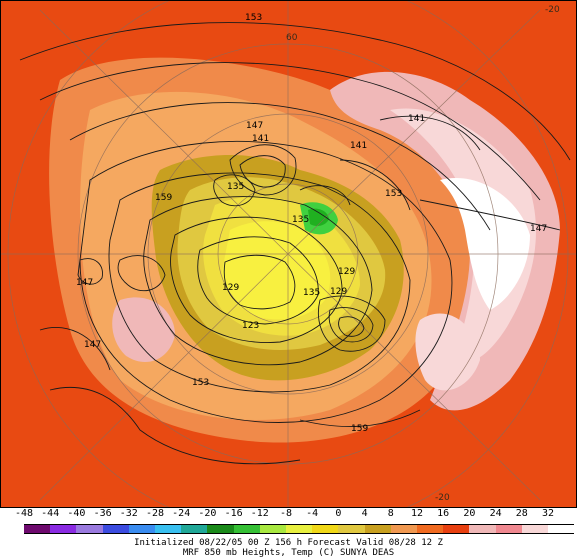 This screenshot has width=577, height=558. I want to click on colorbar-tick-label: -32, so click(128, 513).